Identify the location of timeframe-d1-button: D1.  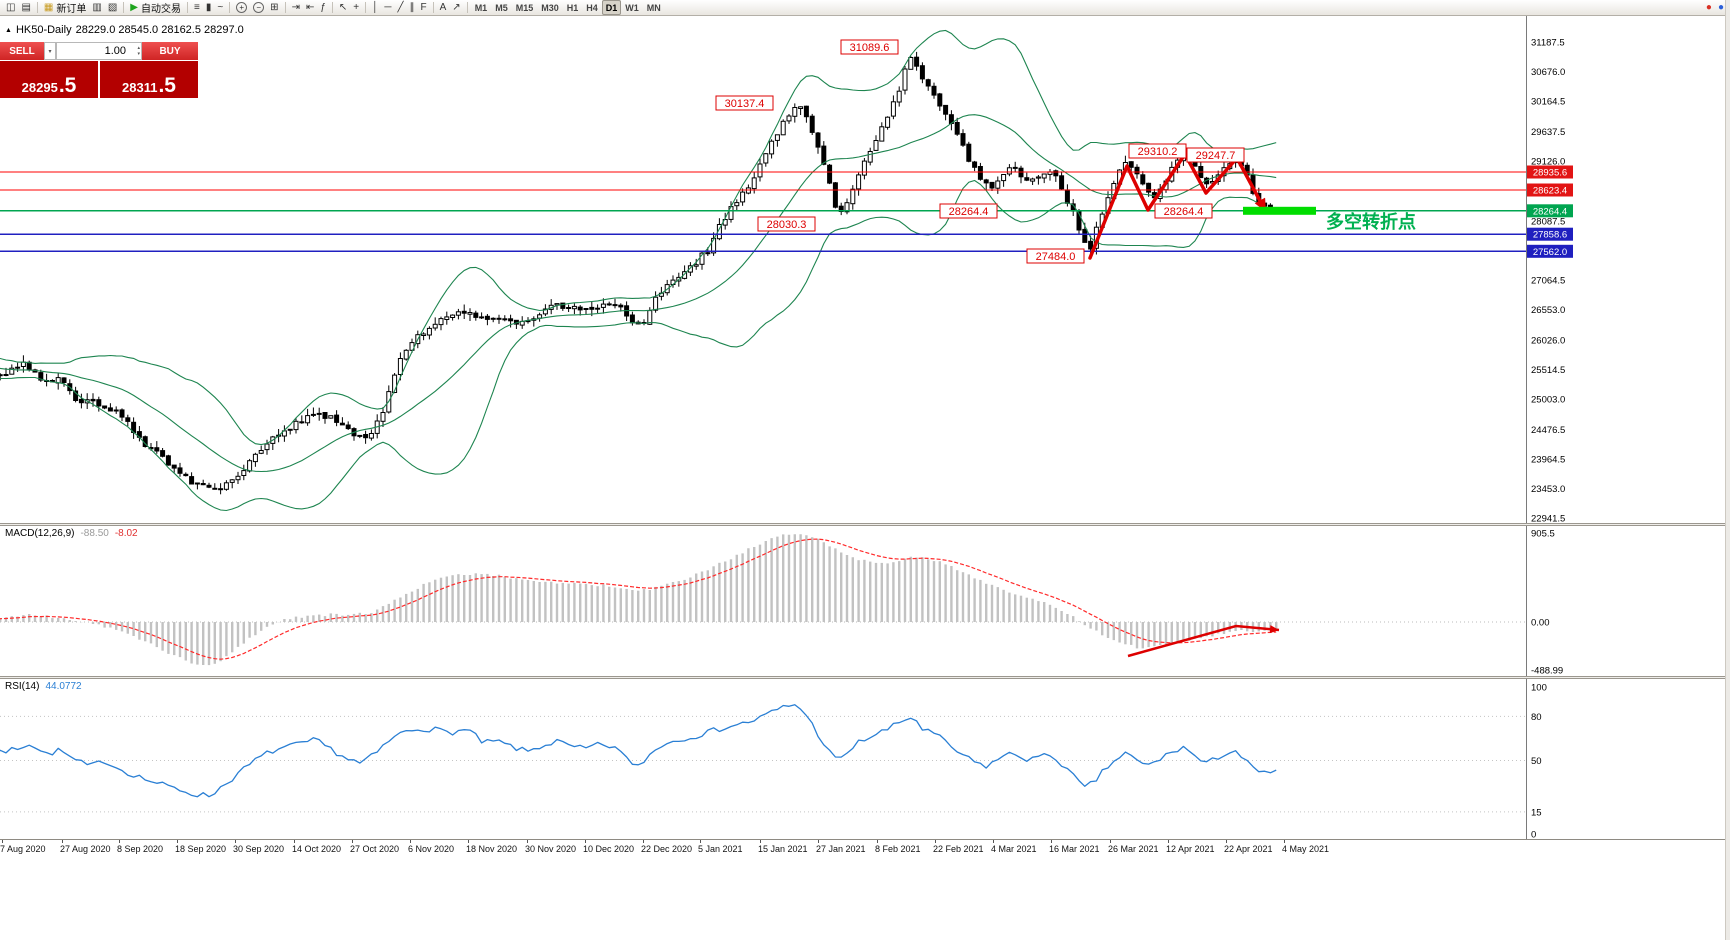
(611, 7).